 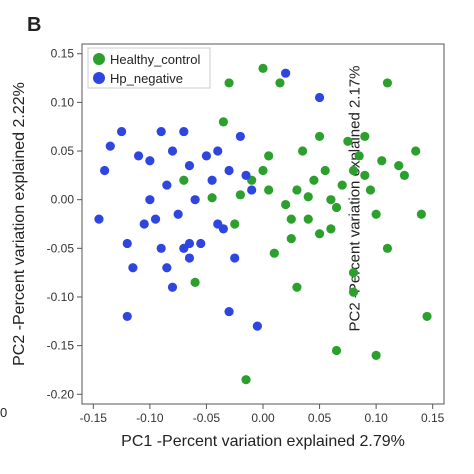 What do you see at coordinates (63, 54) in the screenshot?
I see `y-tick-label: 0.15` at bounding box center [63, 54].